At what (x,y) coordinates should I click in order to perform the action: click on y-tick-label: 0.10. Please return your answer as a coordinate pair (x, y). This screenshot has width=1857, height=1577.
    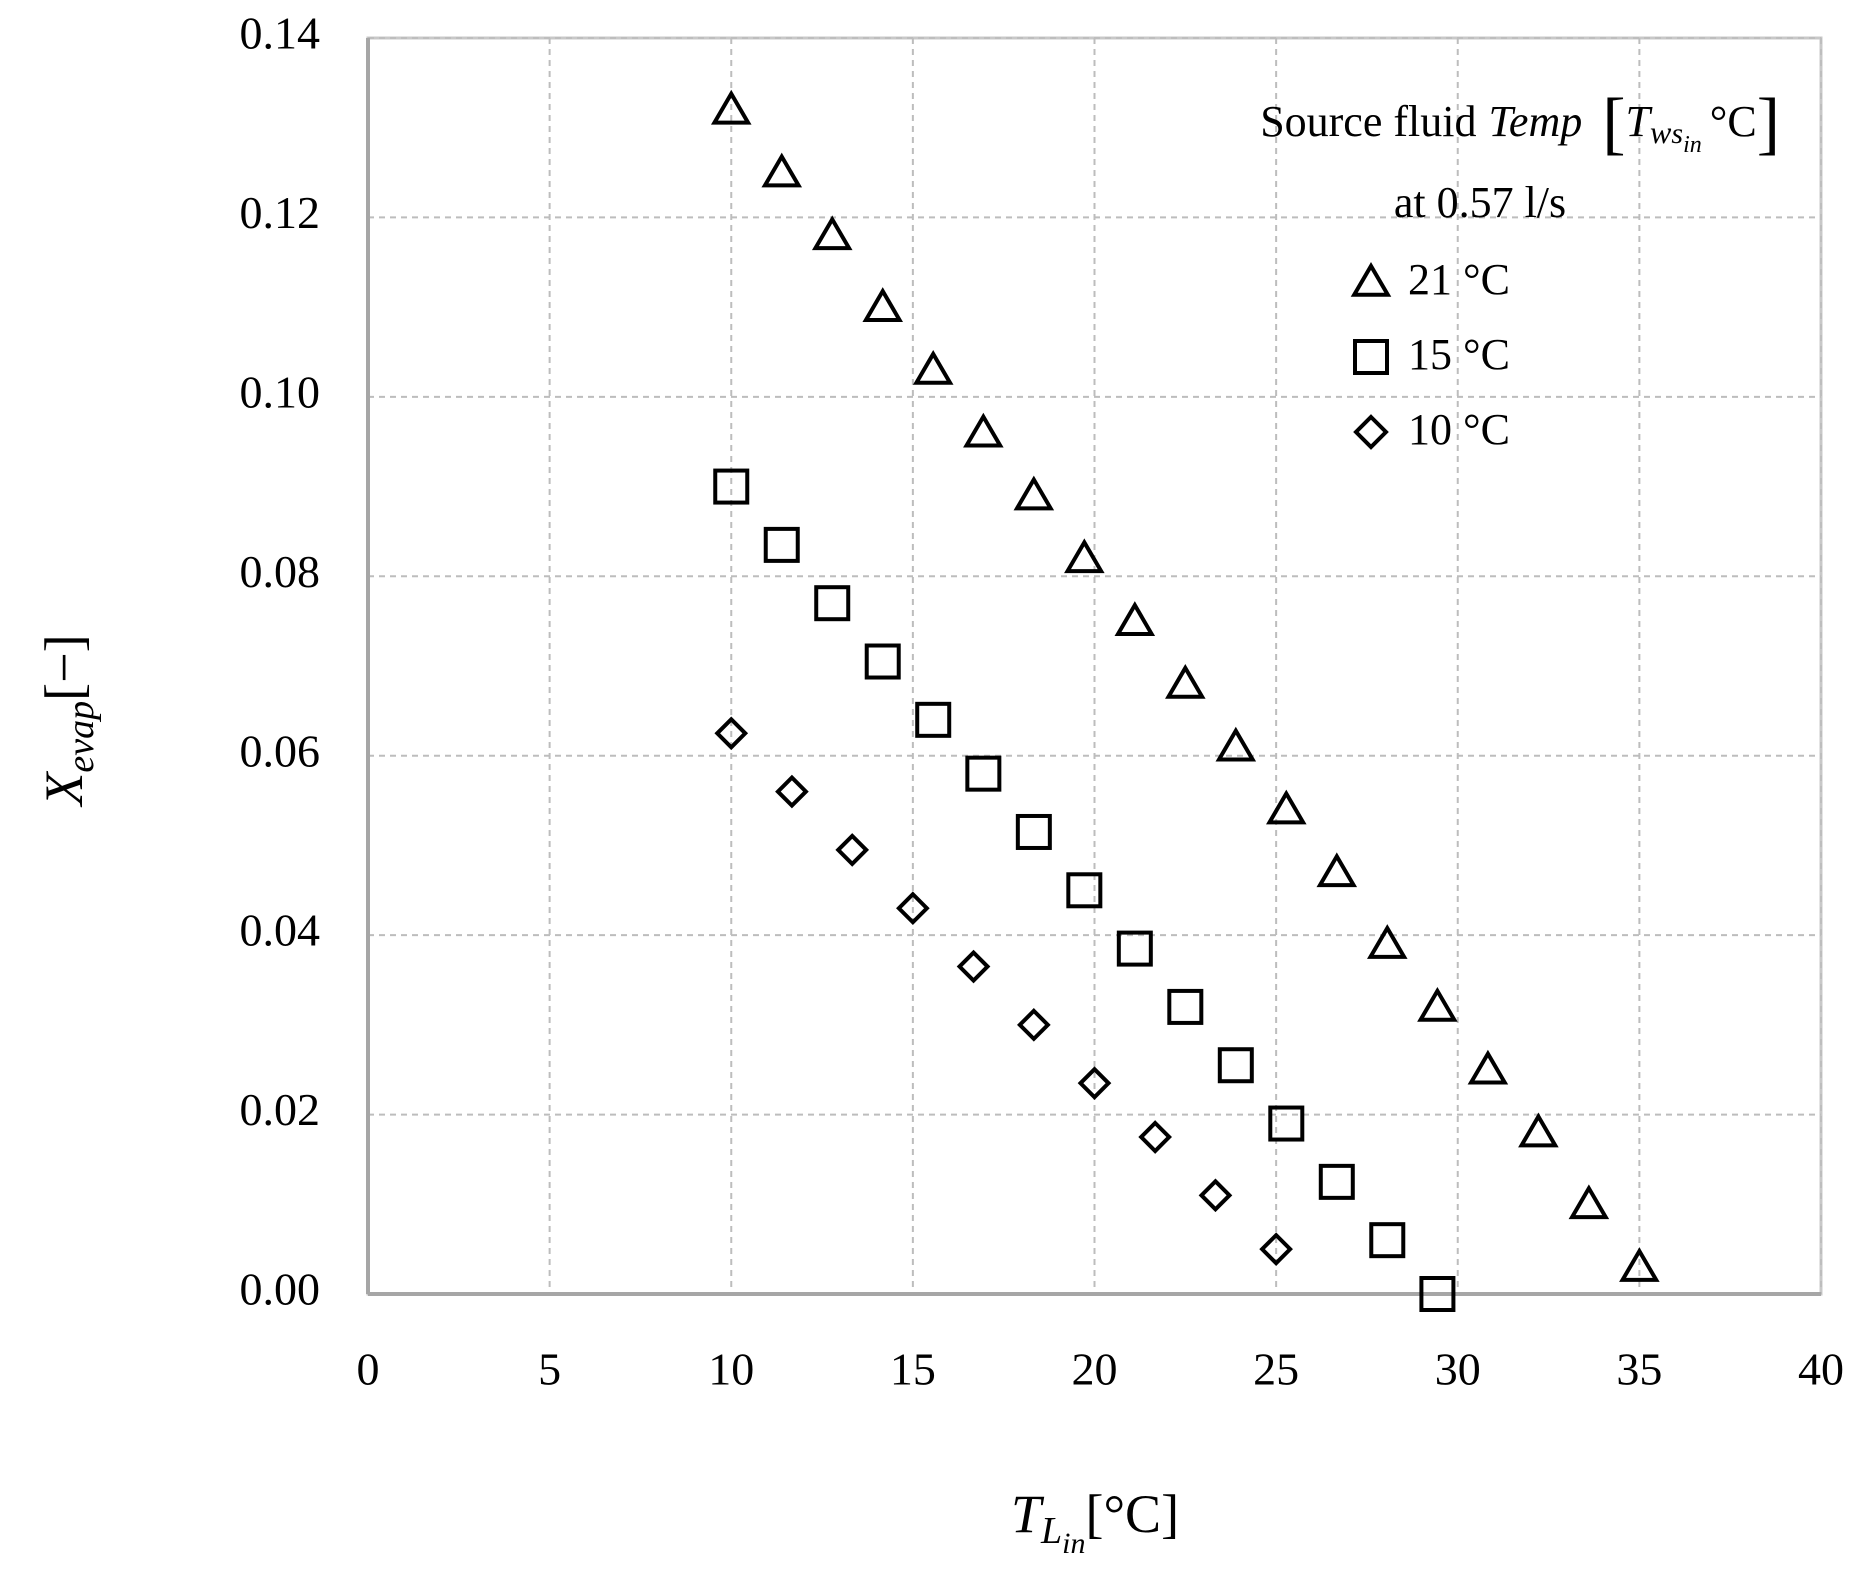
    Looking at the image, I should click on (280, 391).